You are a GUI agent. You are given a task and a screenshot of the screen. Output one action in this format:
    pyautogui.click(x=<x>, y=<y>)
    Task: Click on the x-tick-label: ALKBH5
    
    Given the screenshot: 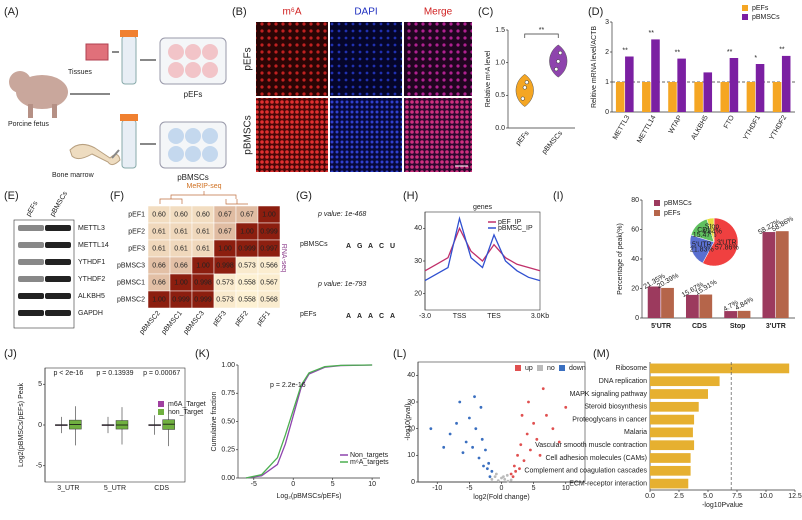 What is the action you would take?
    pyautogui.click(x=700, y=127)
    